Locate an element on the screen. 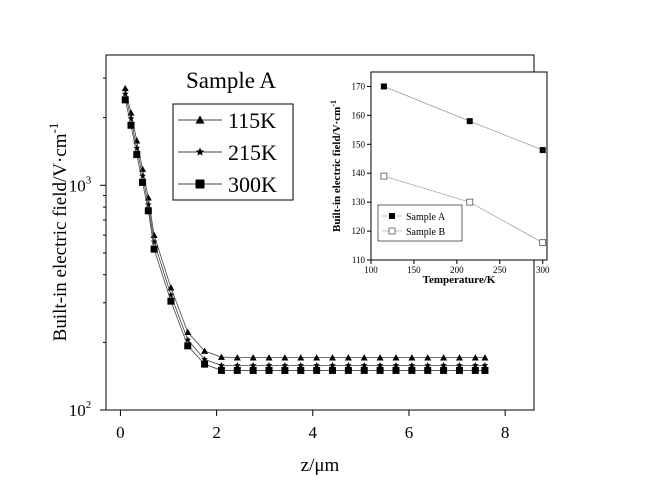  main-x-tick-label: 8 is located at coordinates (505, 432).